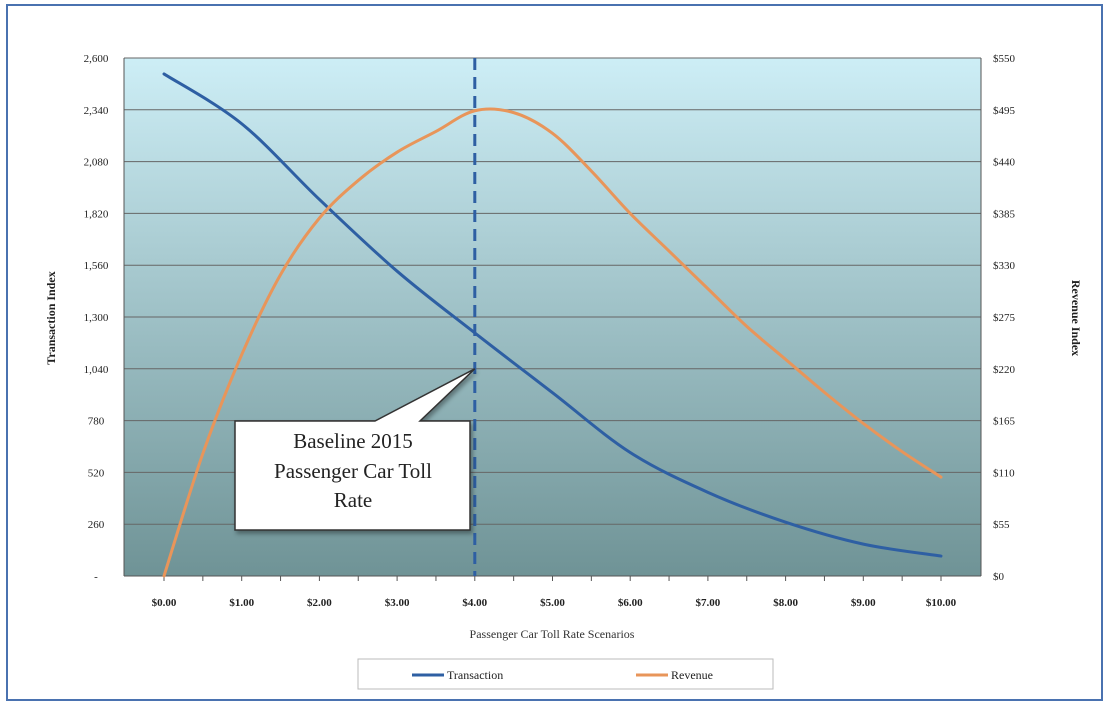  Describe the element at coordinates (397, 603) in the screenshot. I see `x-tick-label: $3.00` at that location.